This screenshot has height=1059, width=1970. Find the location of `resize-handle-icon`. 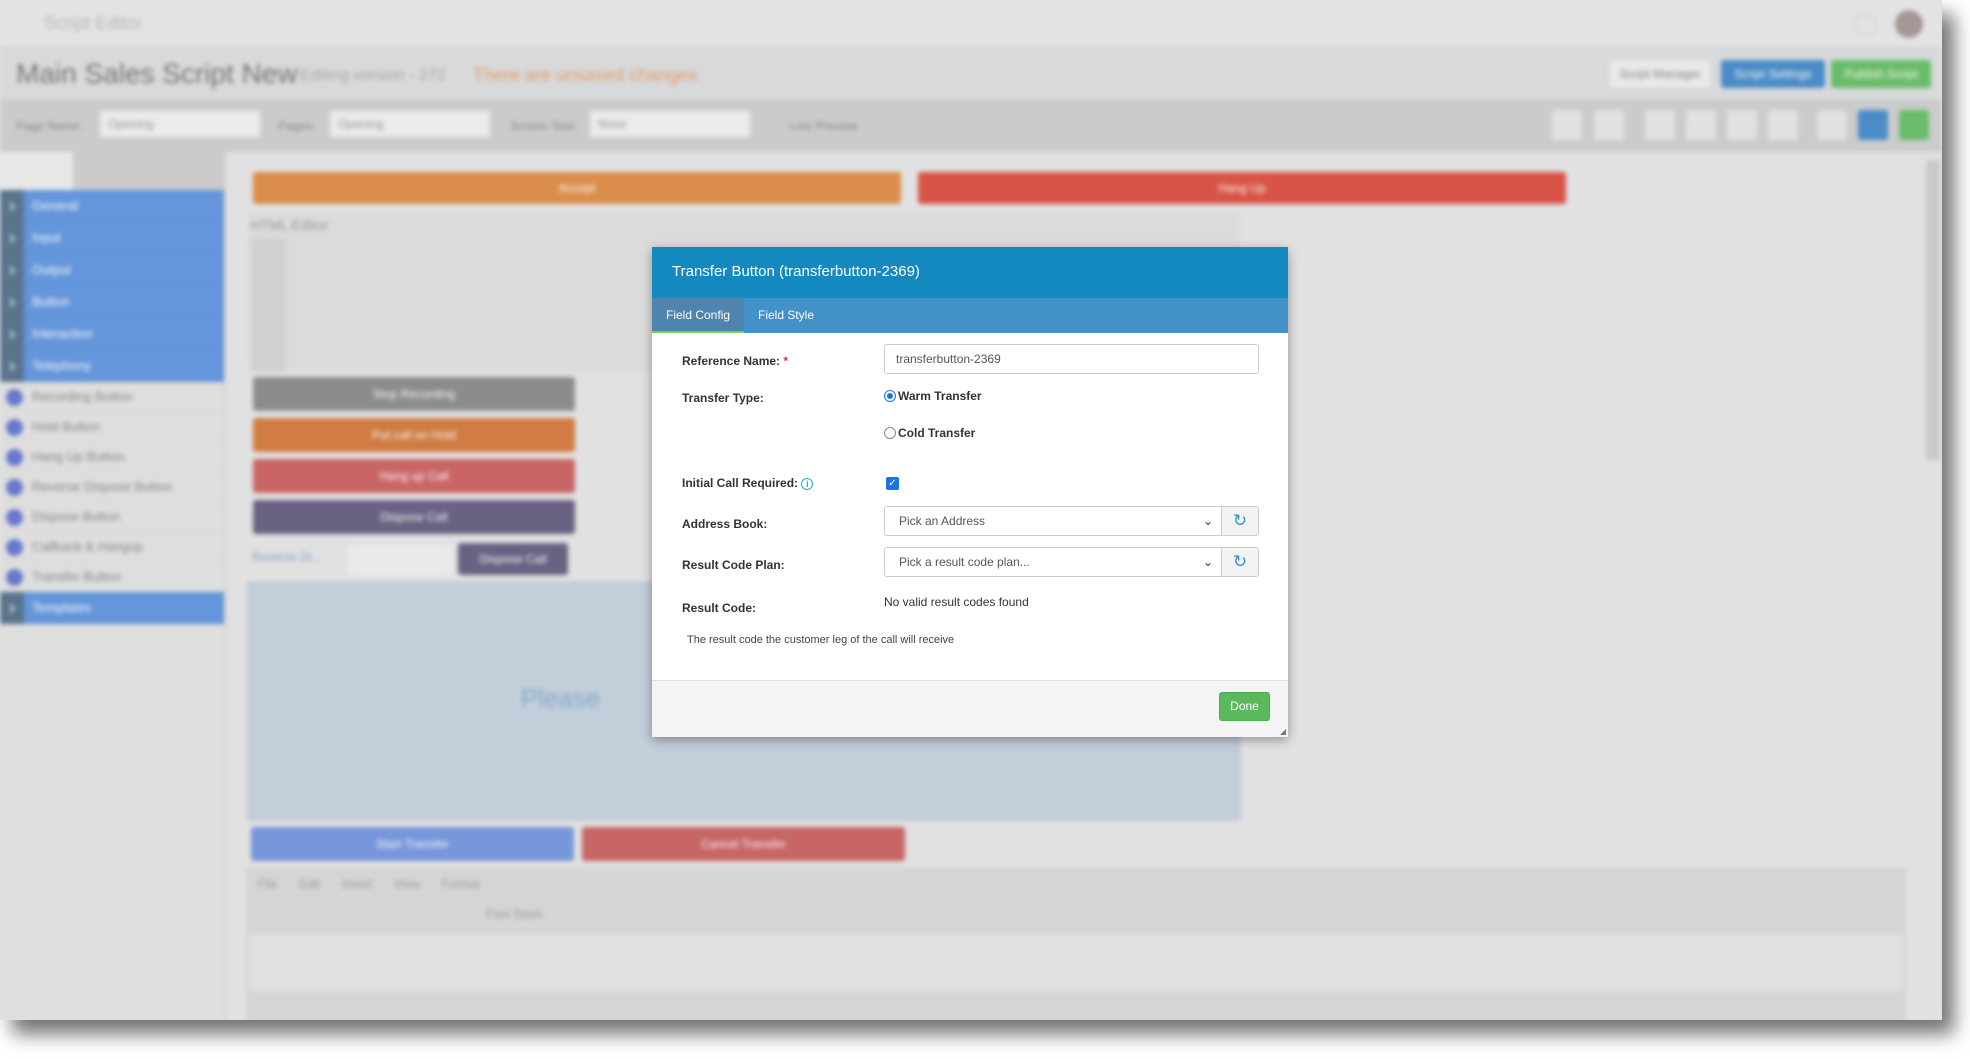

resize-handle-icon is located at coordinates (1283, 732).